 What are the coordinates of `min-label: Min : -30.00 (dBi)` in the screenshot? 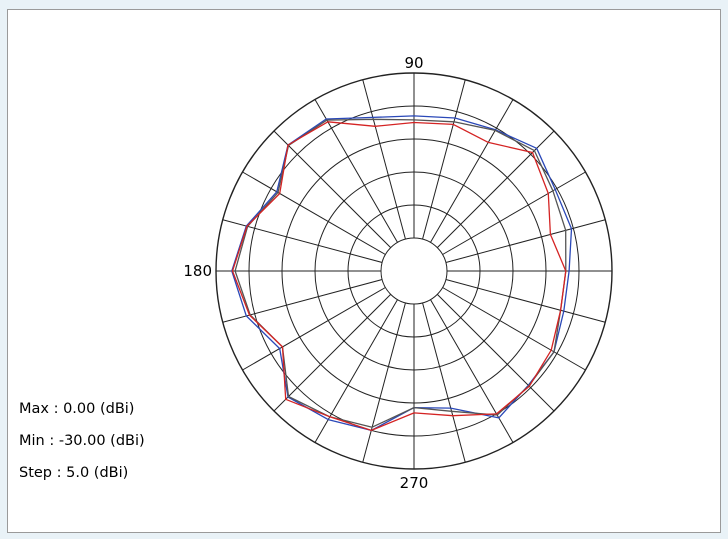 It's located at (82, 441).